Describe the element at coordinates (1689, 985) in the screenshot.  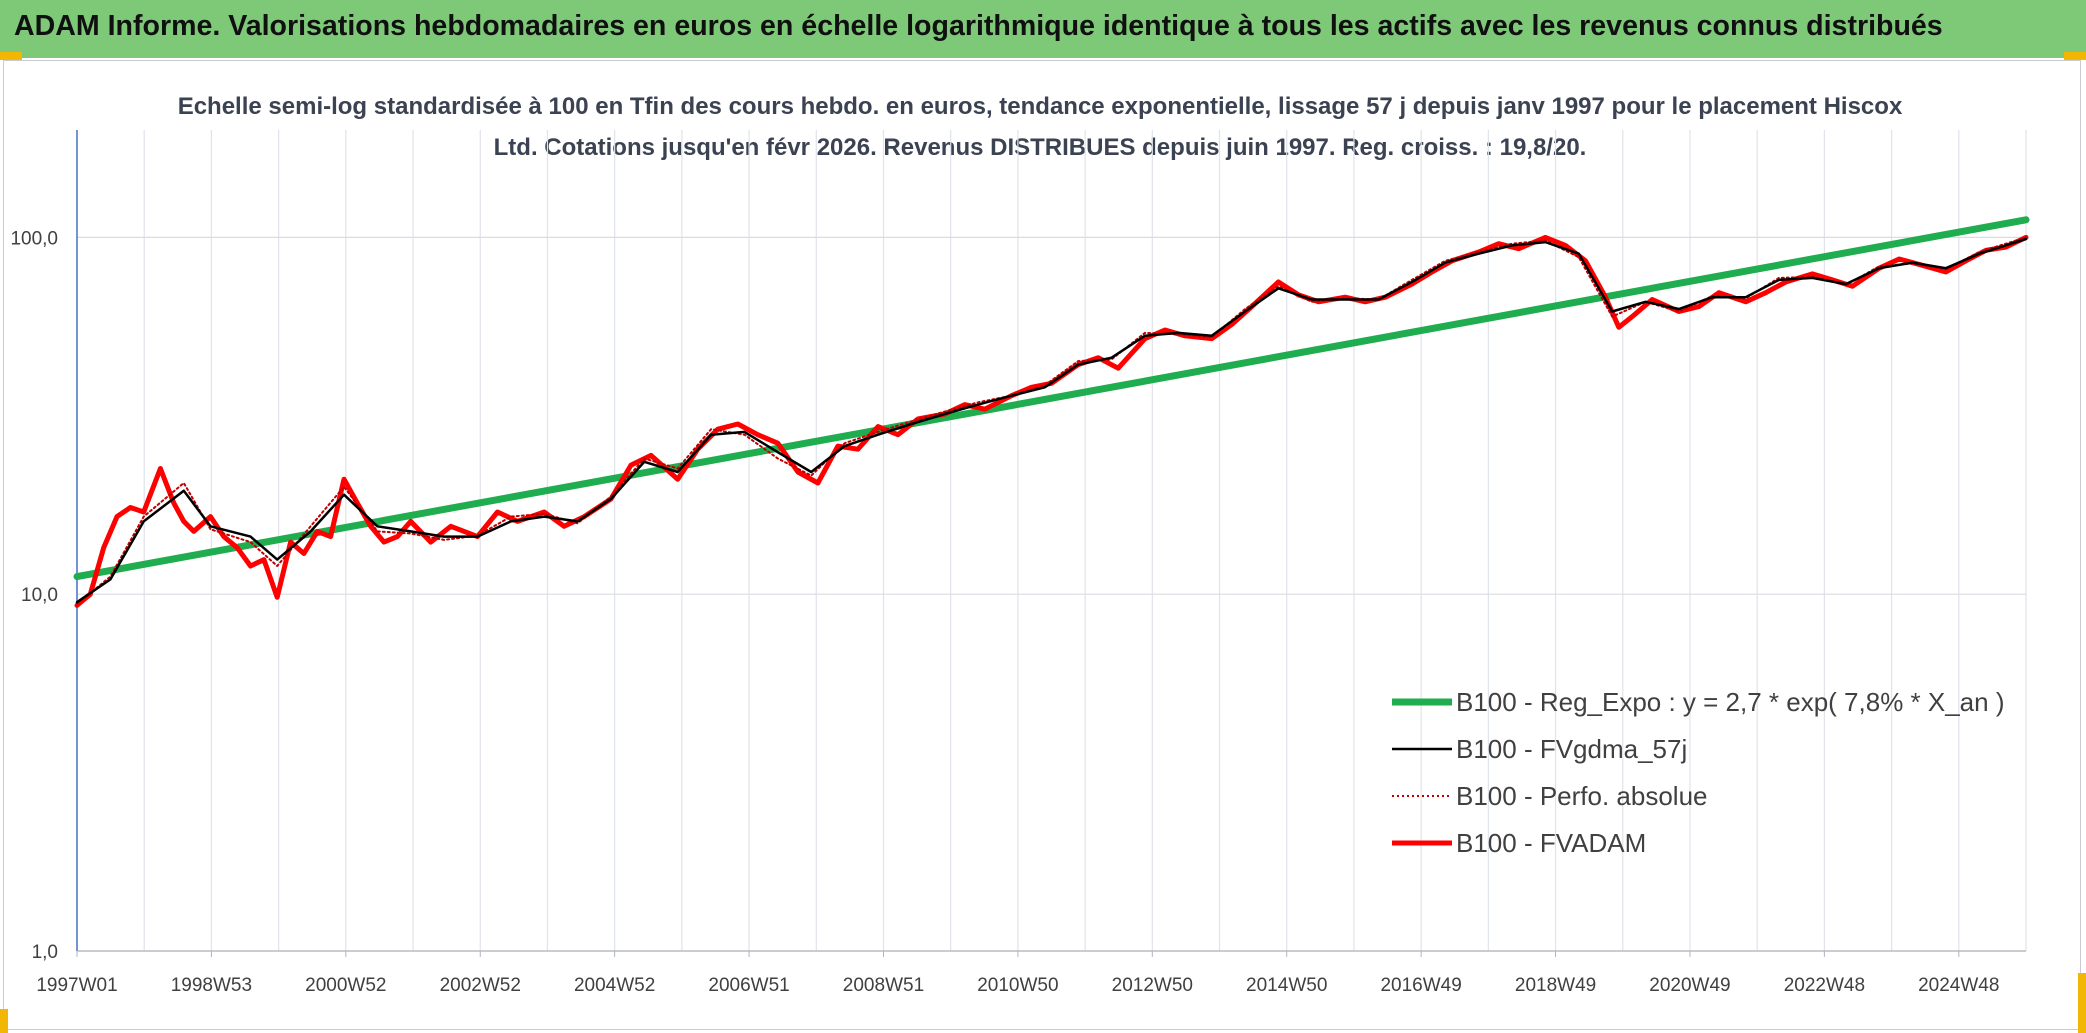
I see `x-tick-label: 2020W49` at that location.